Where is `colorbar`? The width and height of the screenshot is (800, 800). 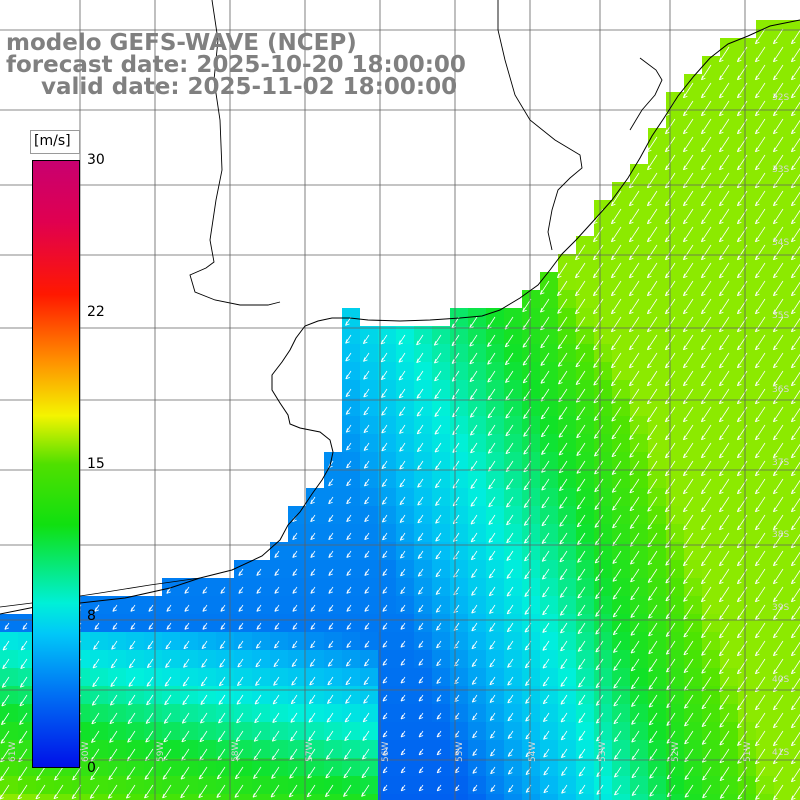
colorbar is located at coordinates (56, 464).